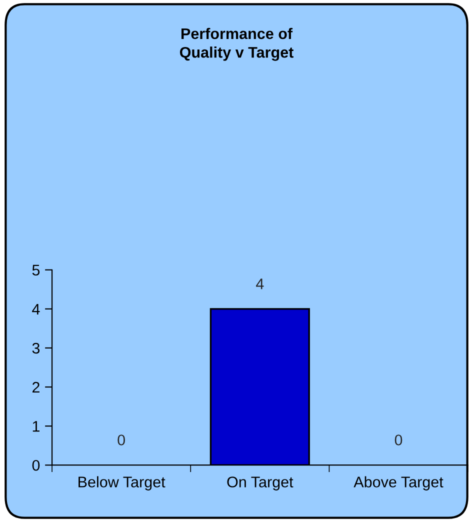  I want to click on y-tick-label: 2, so click(36, 387).